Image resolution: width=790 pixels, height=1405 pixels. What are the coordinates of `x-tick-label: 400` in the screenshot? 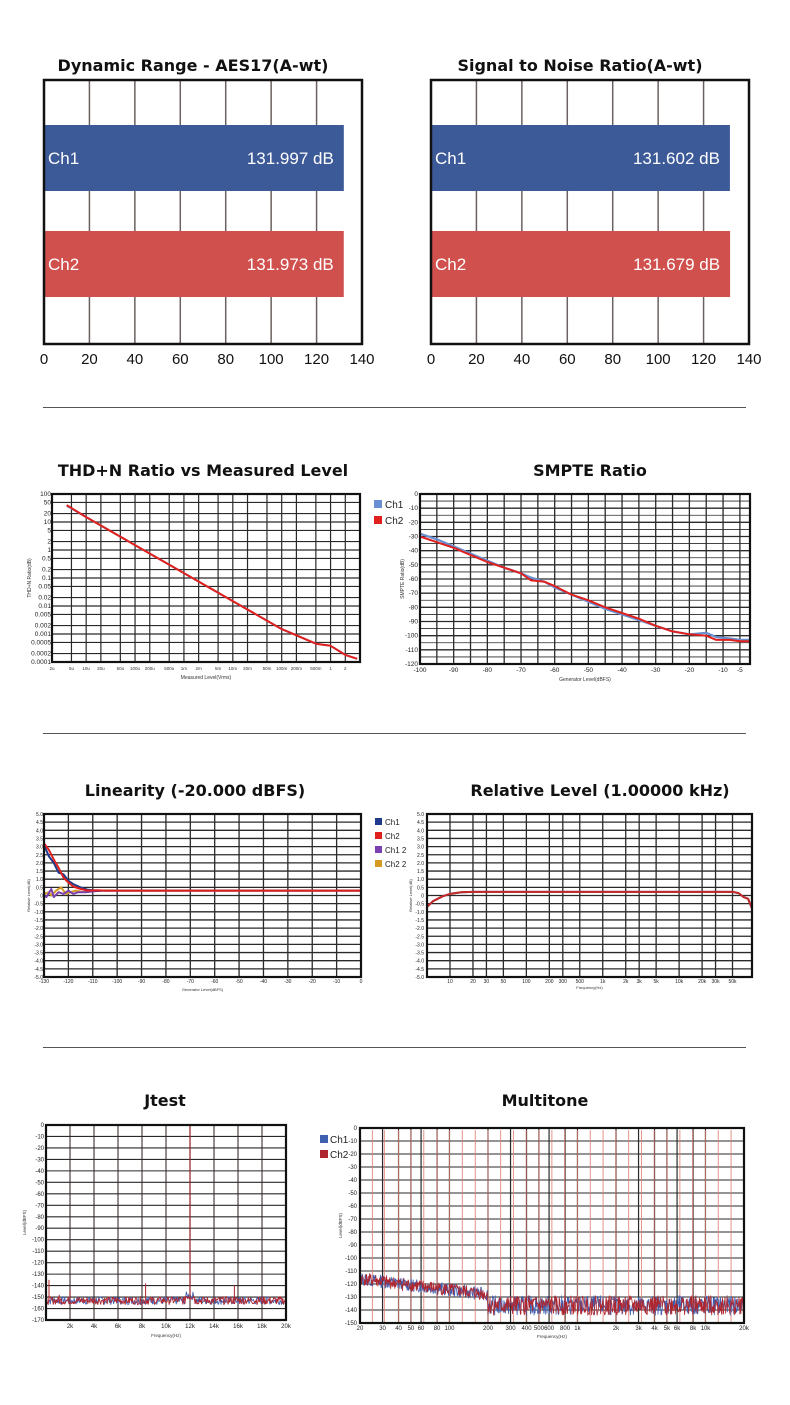 It's located at (527, 1329).